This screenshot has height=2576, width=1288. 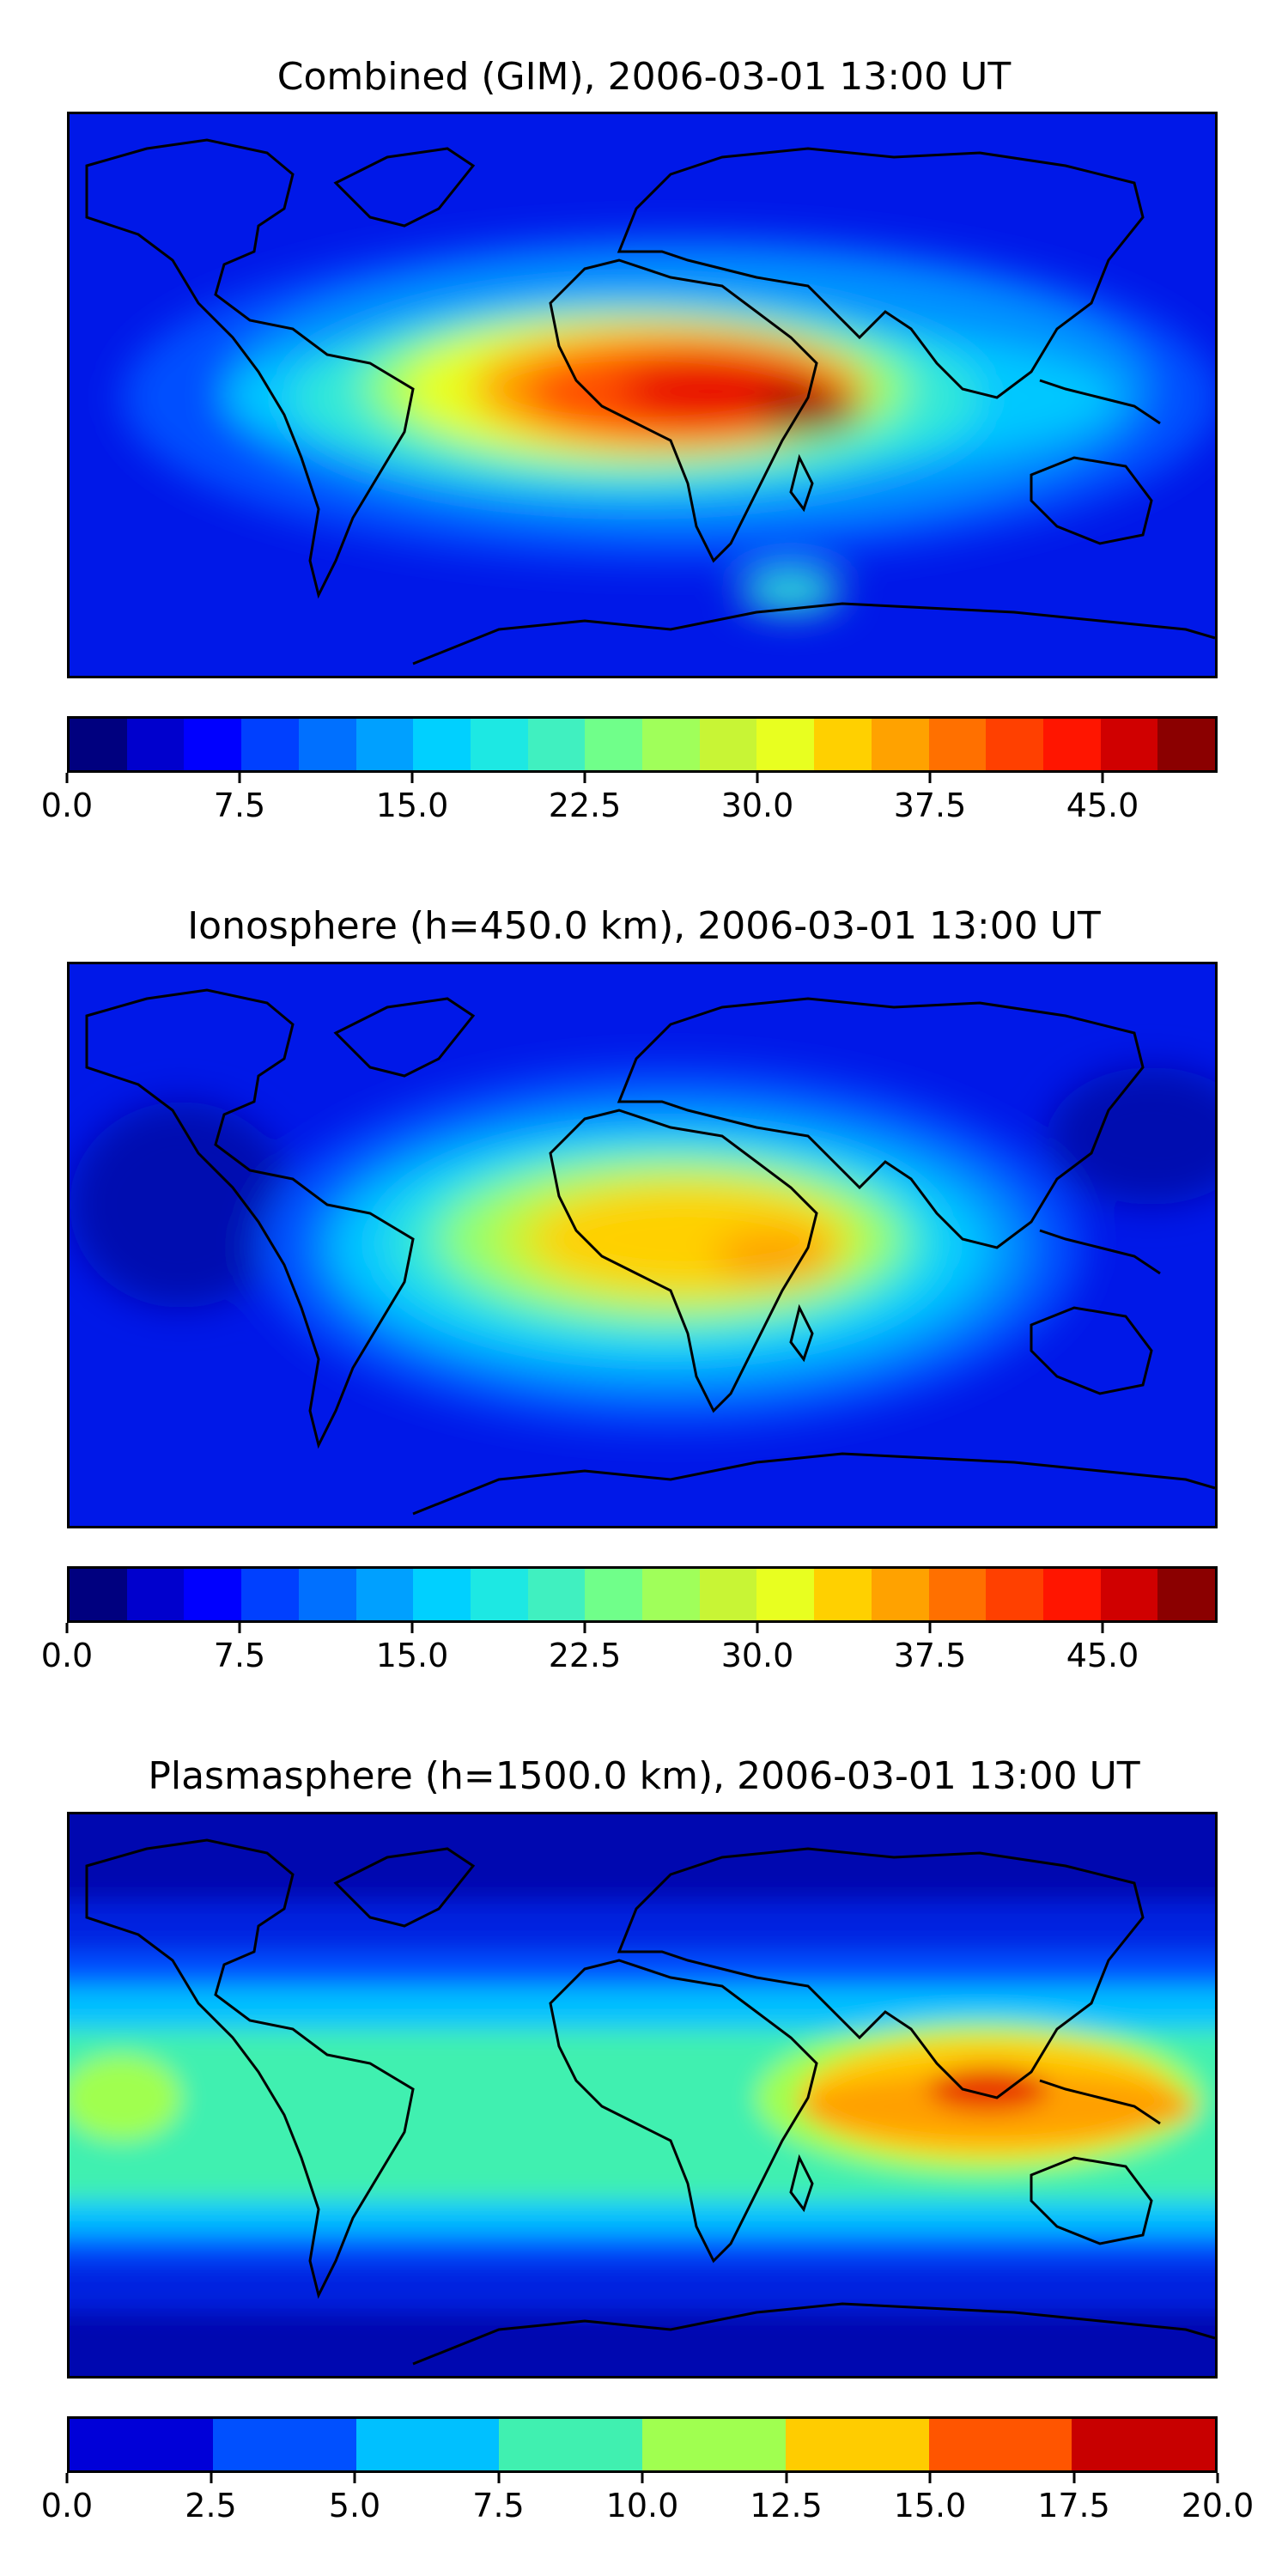 I want to click on colorbar-ticks-plasmasphere: 0.0 2.5 5.0 7.5 10.0 12.5 15.0 17.5 20.0, so click(x=647, y=2499).